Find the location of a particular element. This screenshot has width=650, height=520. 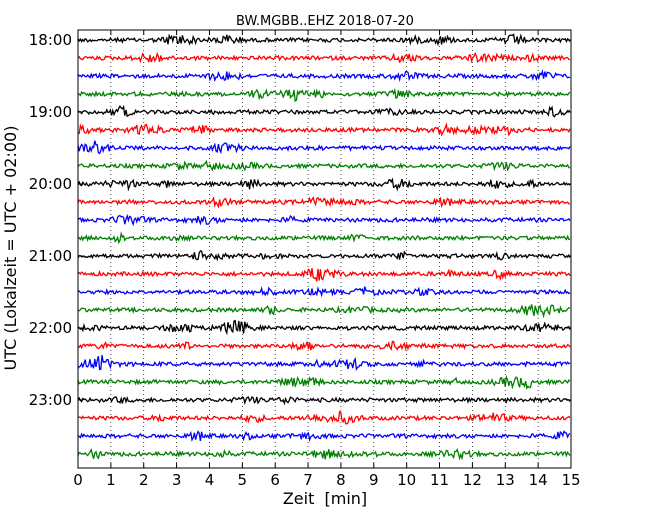

x-tick-label: 14 is located at coordinates (538, 480).